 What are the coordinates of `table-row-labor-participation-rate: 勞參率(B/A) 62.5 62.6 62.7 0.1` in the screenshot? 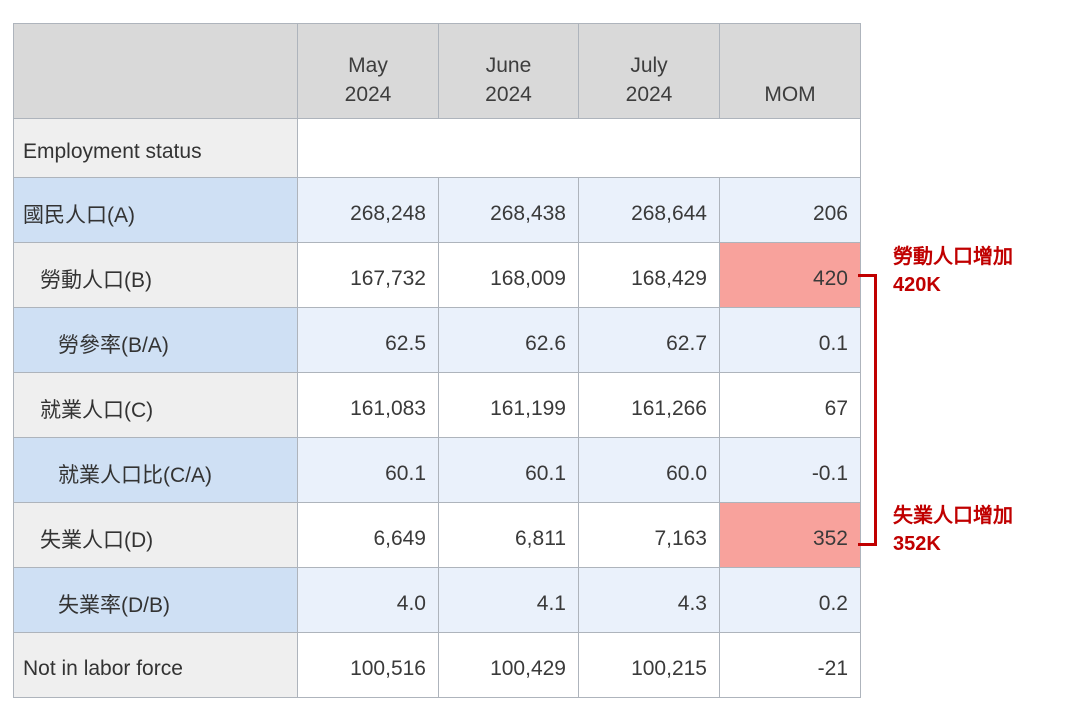 It's located at (437, 340).